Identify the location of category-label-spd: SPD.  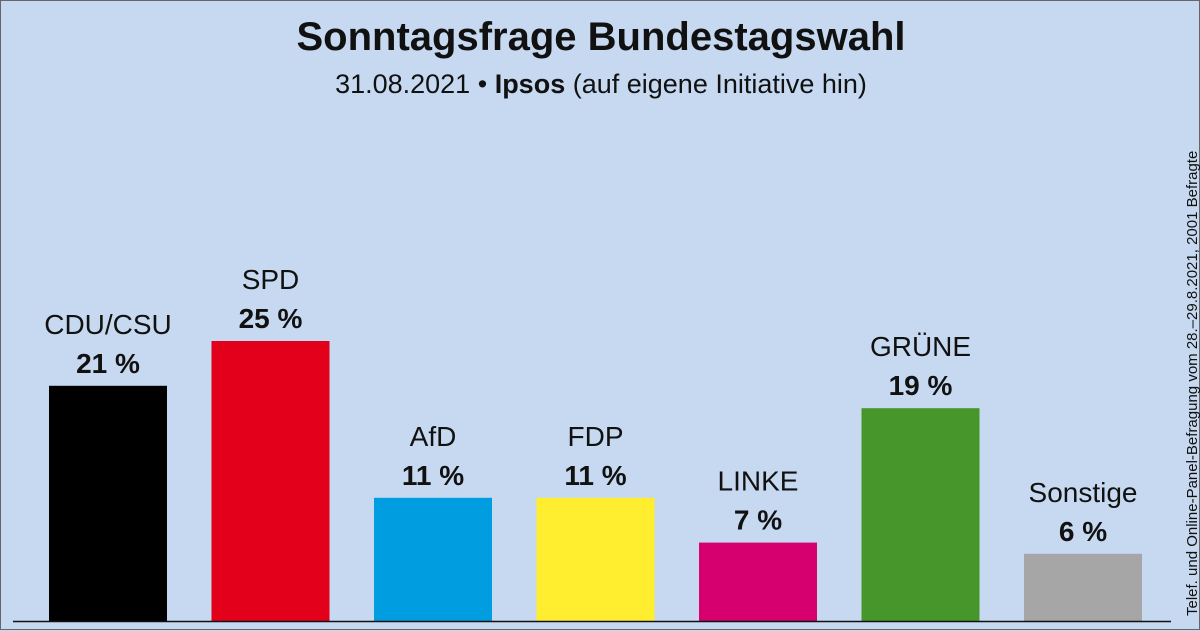
(271, 279).